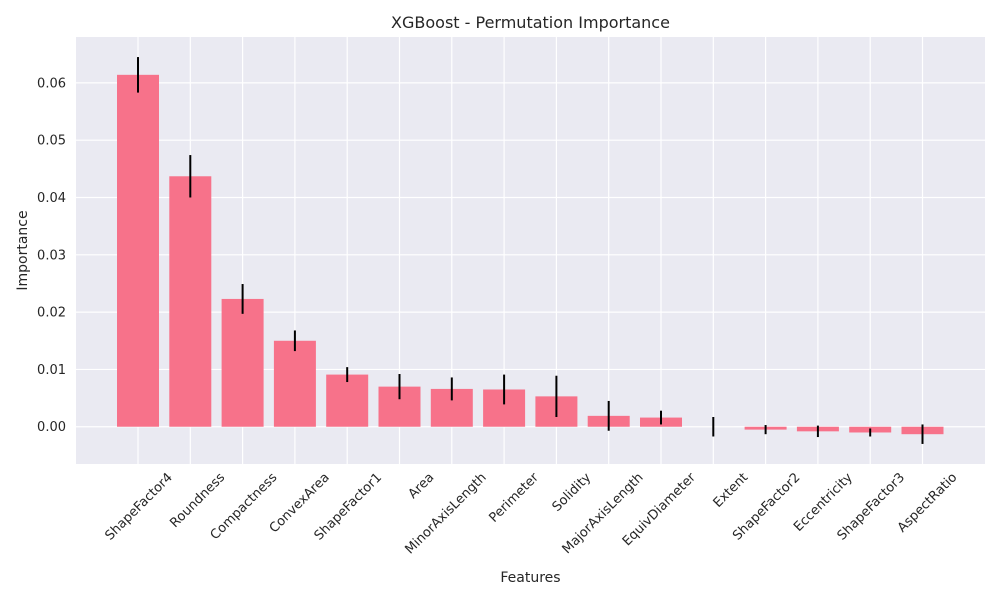 The height and width of the screenshot is (600, 1000). I want to click on y-tick-label: 0.02, so click(51, 313).